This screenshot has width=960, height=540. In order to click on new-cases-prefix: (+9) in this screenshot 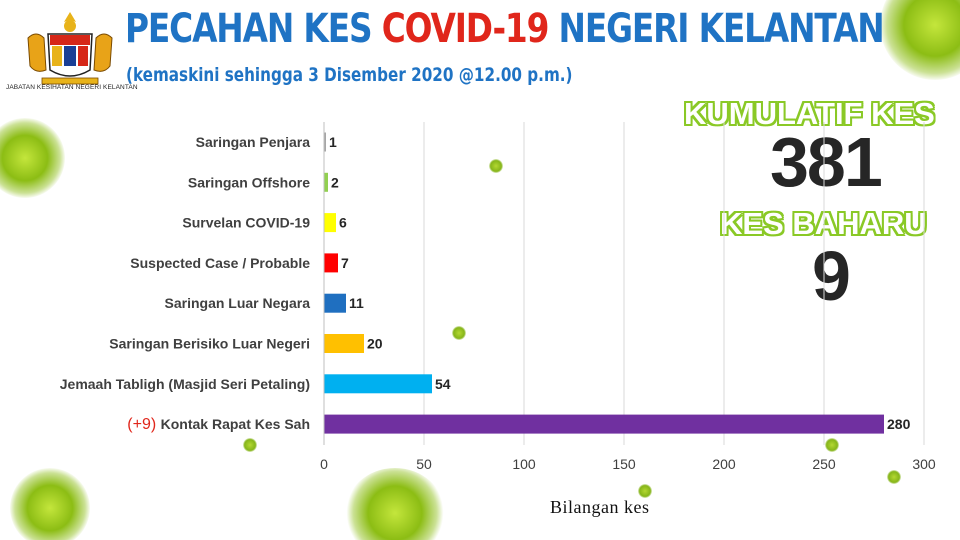, I will do `click(143, 424)`.